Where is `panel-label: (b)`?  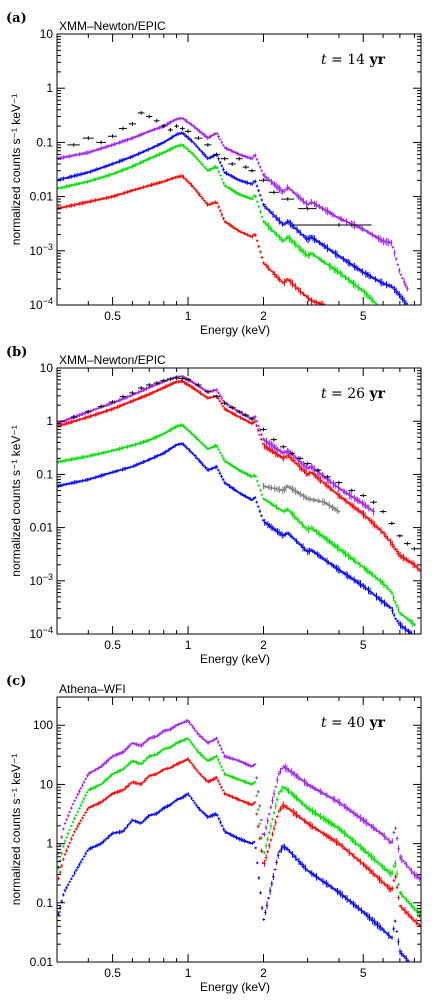
panel-label: (b) is located at coordinates (16, 352).